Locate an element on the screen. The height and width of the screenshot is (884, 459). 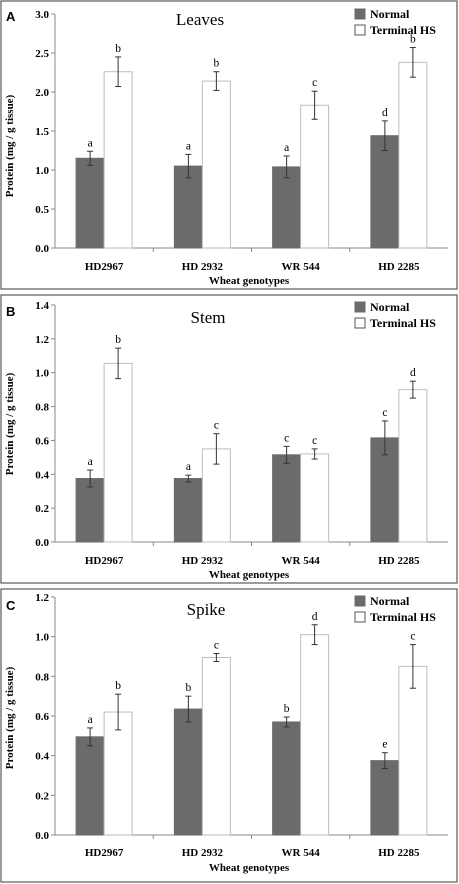
y-tick-label: 0.0 is located at coordinates (42, 836).